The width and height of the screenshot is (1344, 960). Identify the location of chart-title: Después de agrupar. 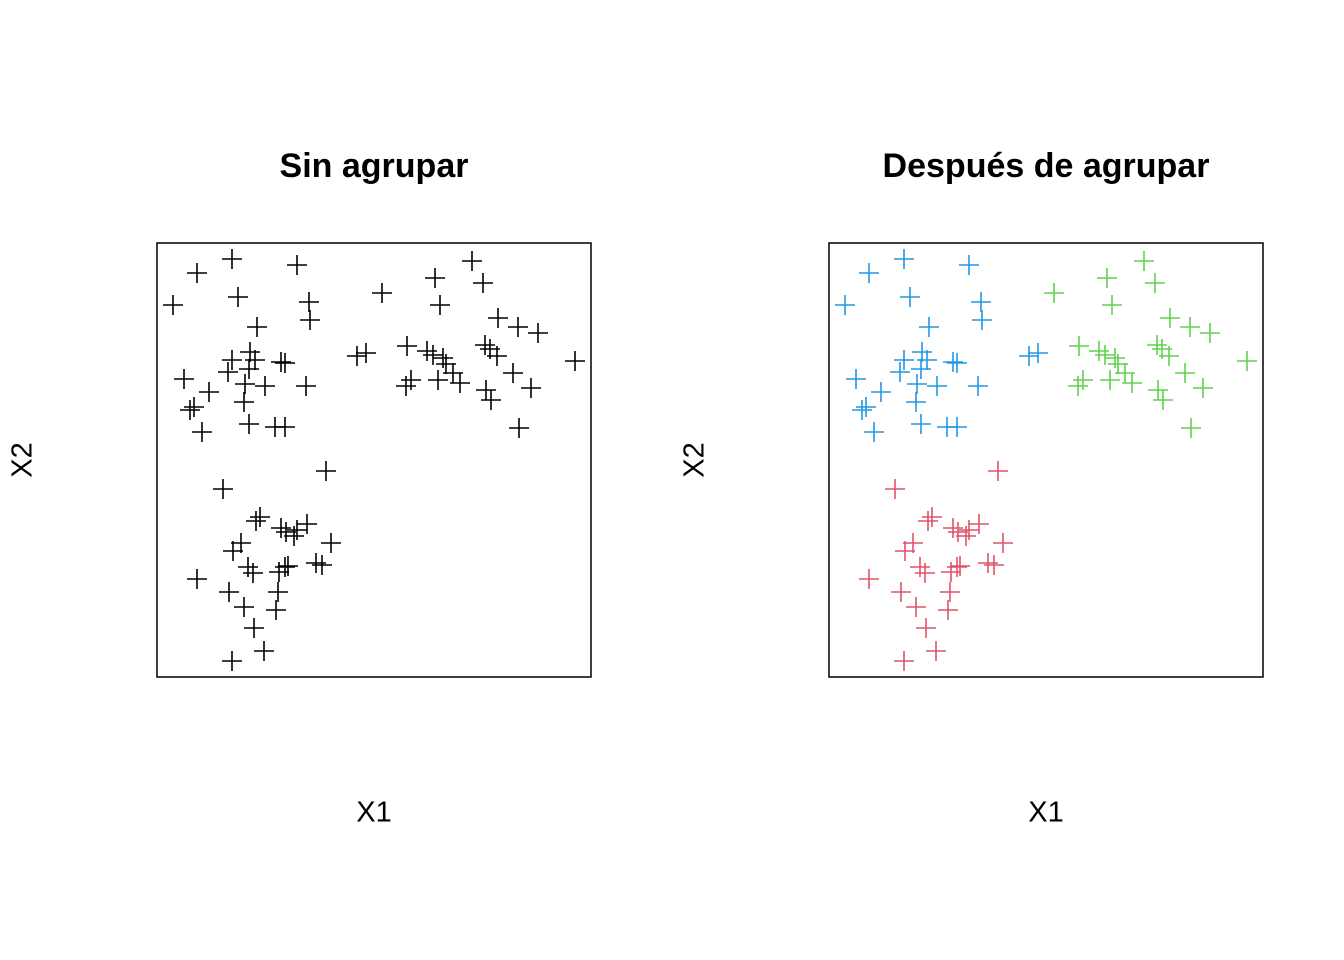
(1046, 166).